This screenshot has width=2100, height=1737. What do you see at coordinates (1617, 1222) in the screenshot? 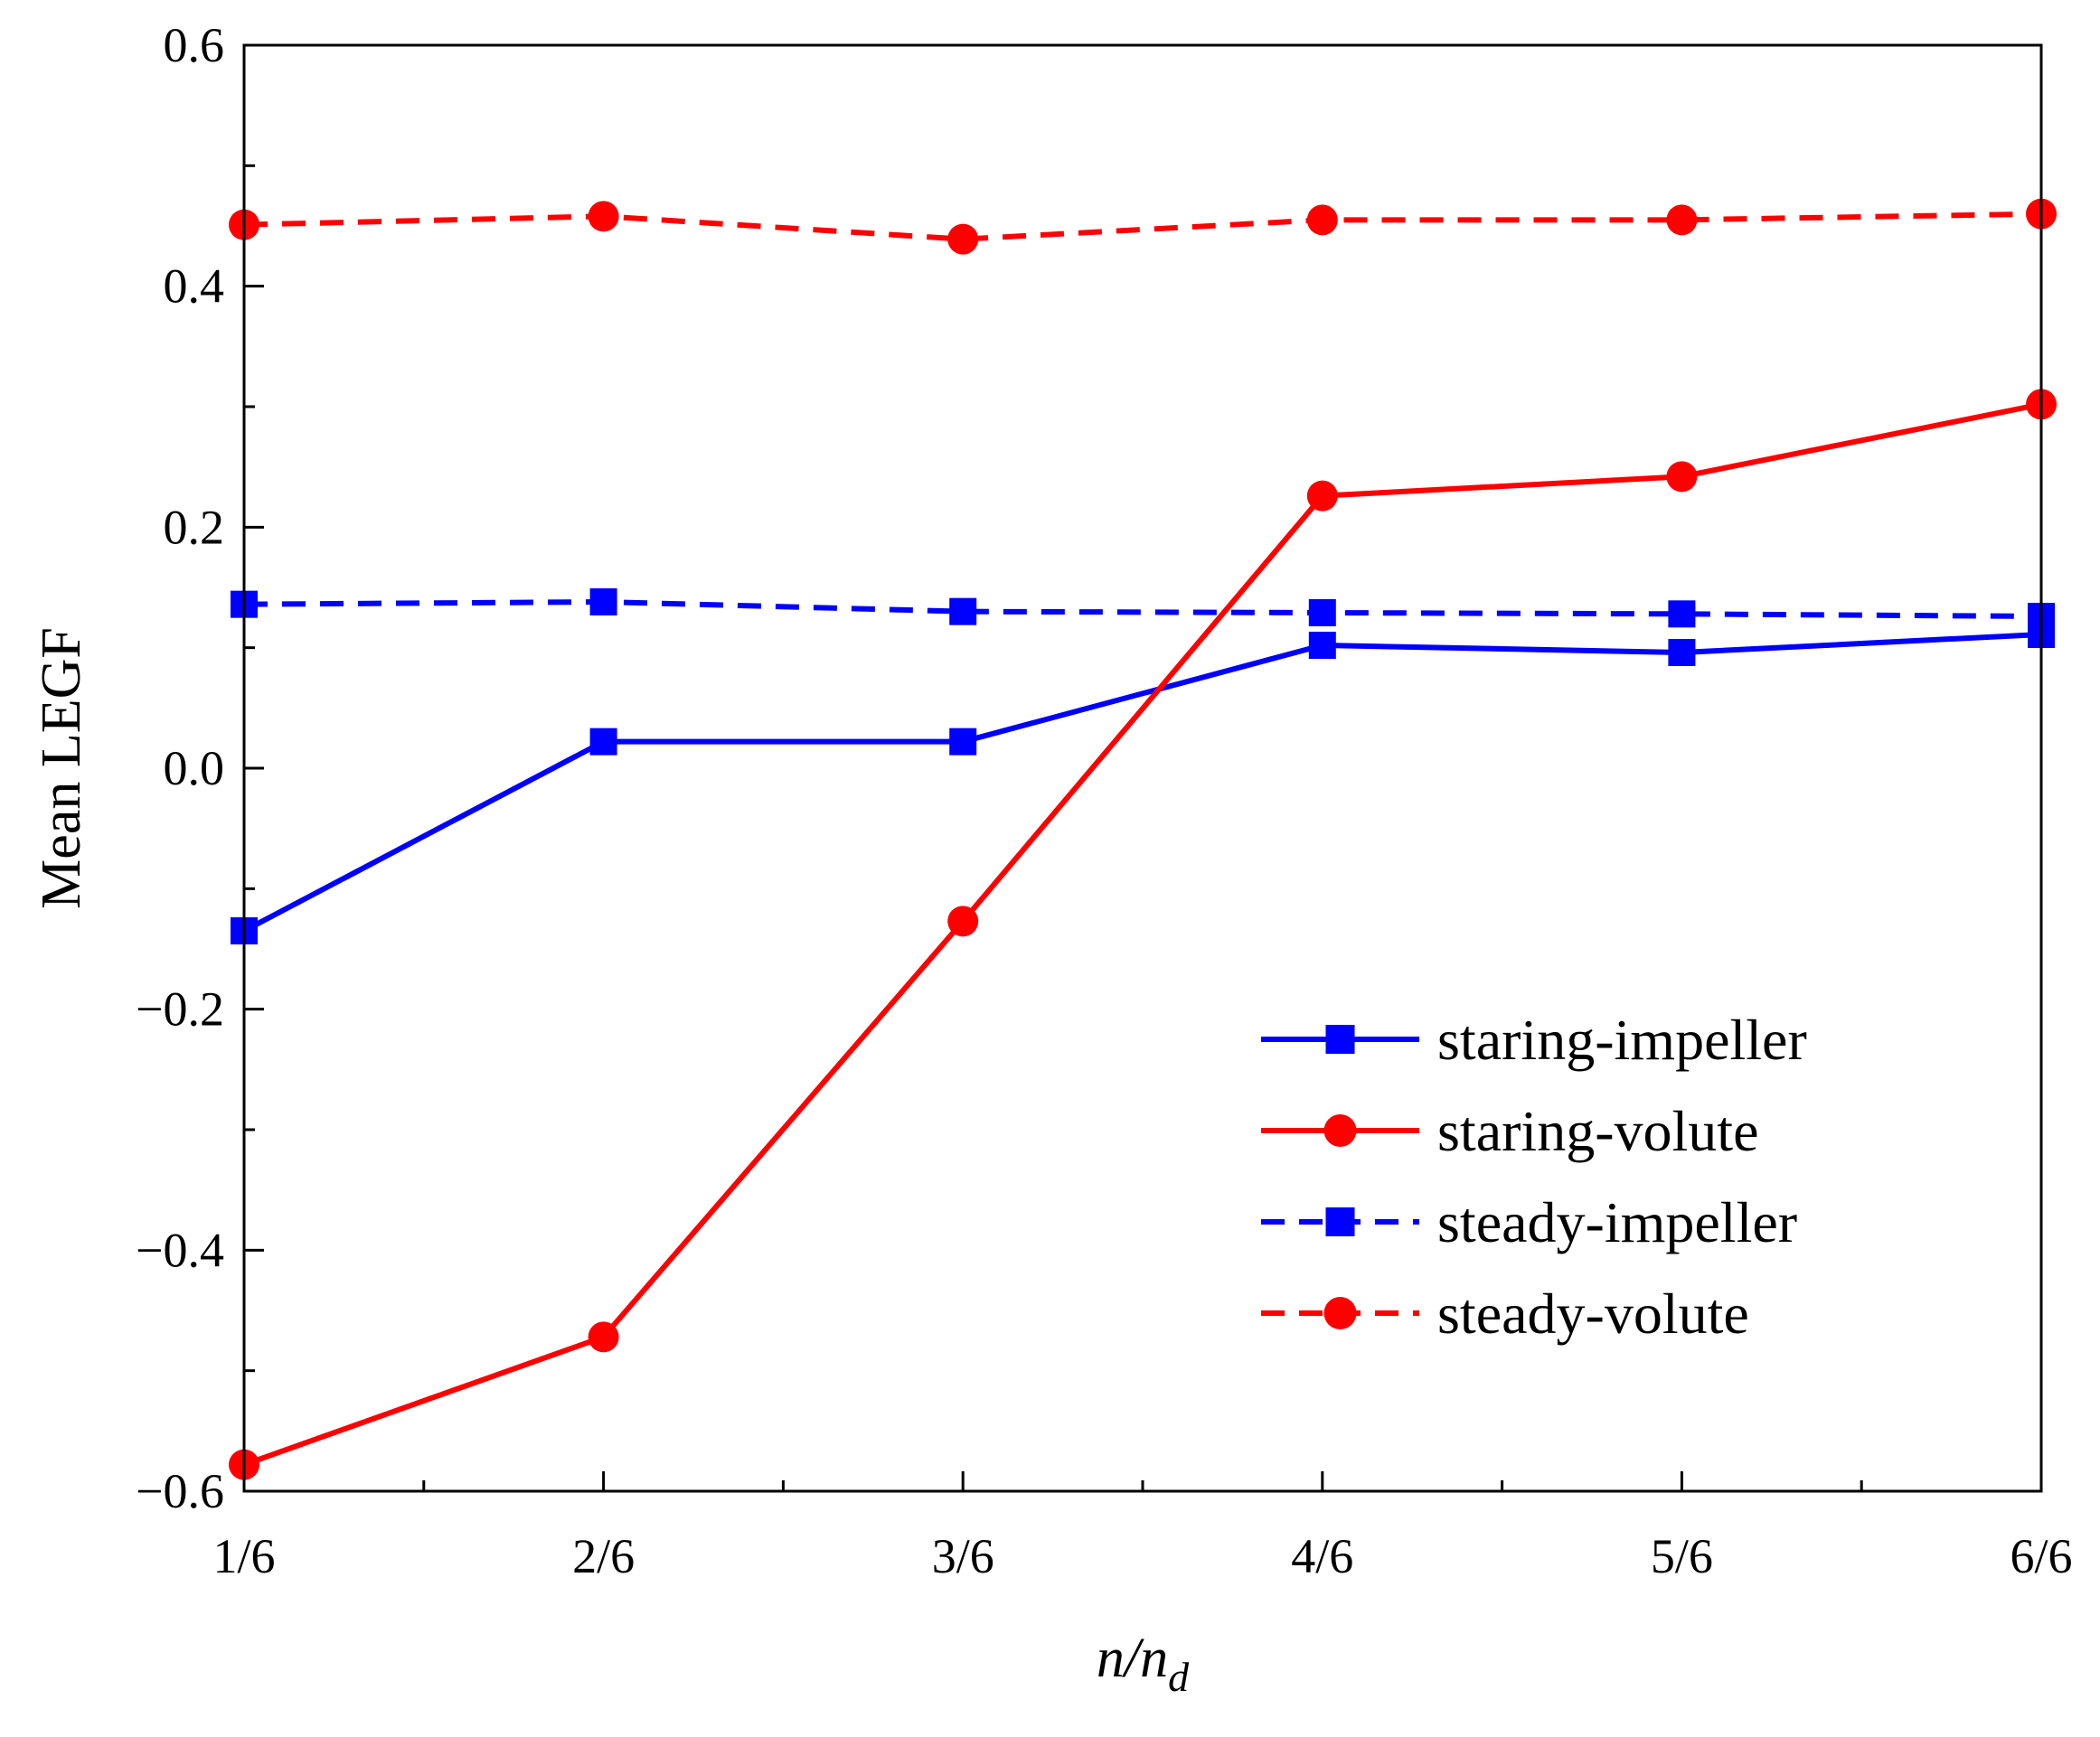
I see `legend-label-steady-impeller: steady-impeller` at bounding box center [1617, 1222].